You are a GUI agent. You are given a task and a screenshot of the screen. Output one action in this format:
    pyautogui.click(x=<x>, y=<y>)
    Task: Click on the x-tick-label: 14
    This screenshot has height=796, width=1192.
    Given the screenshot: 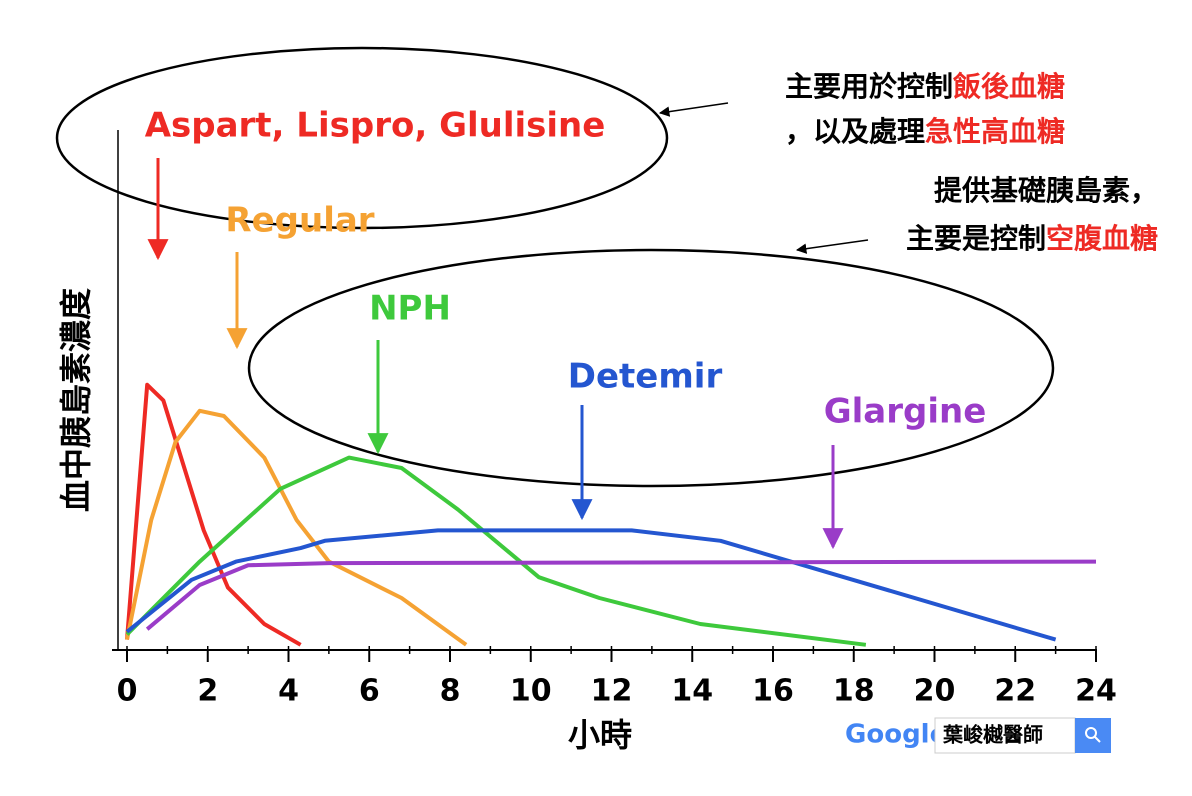 What is the action you would take?
    pyautogui.click(x=692, y=691)
    